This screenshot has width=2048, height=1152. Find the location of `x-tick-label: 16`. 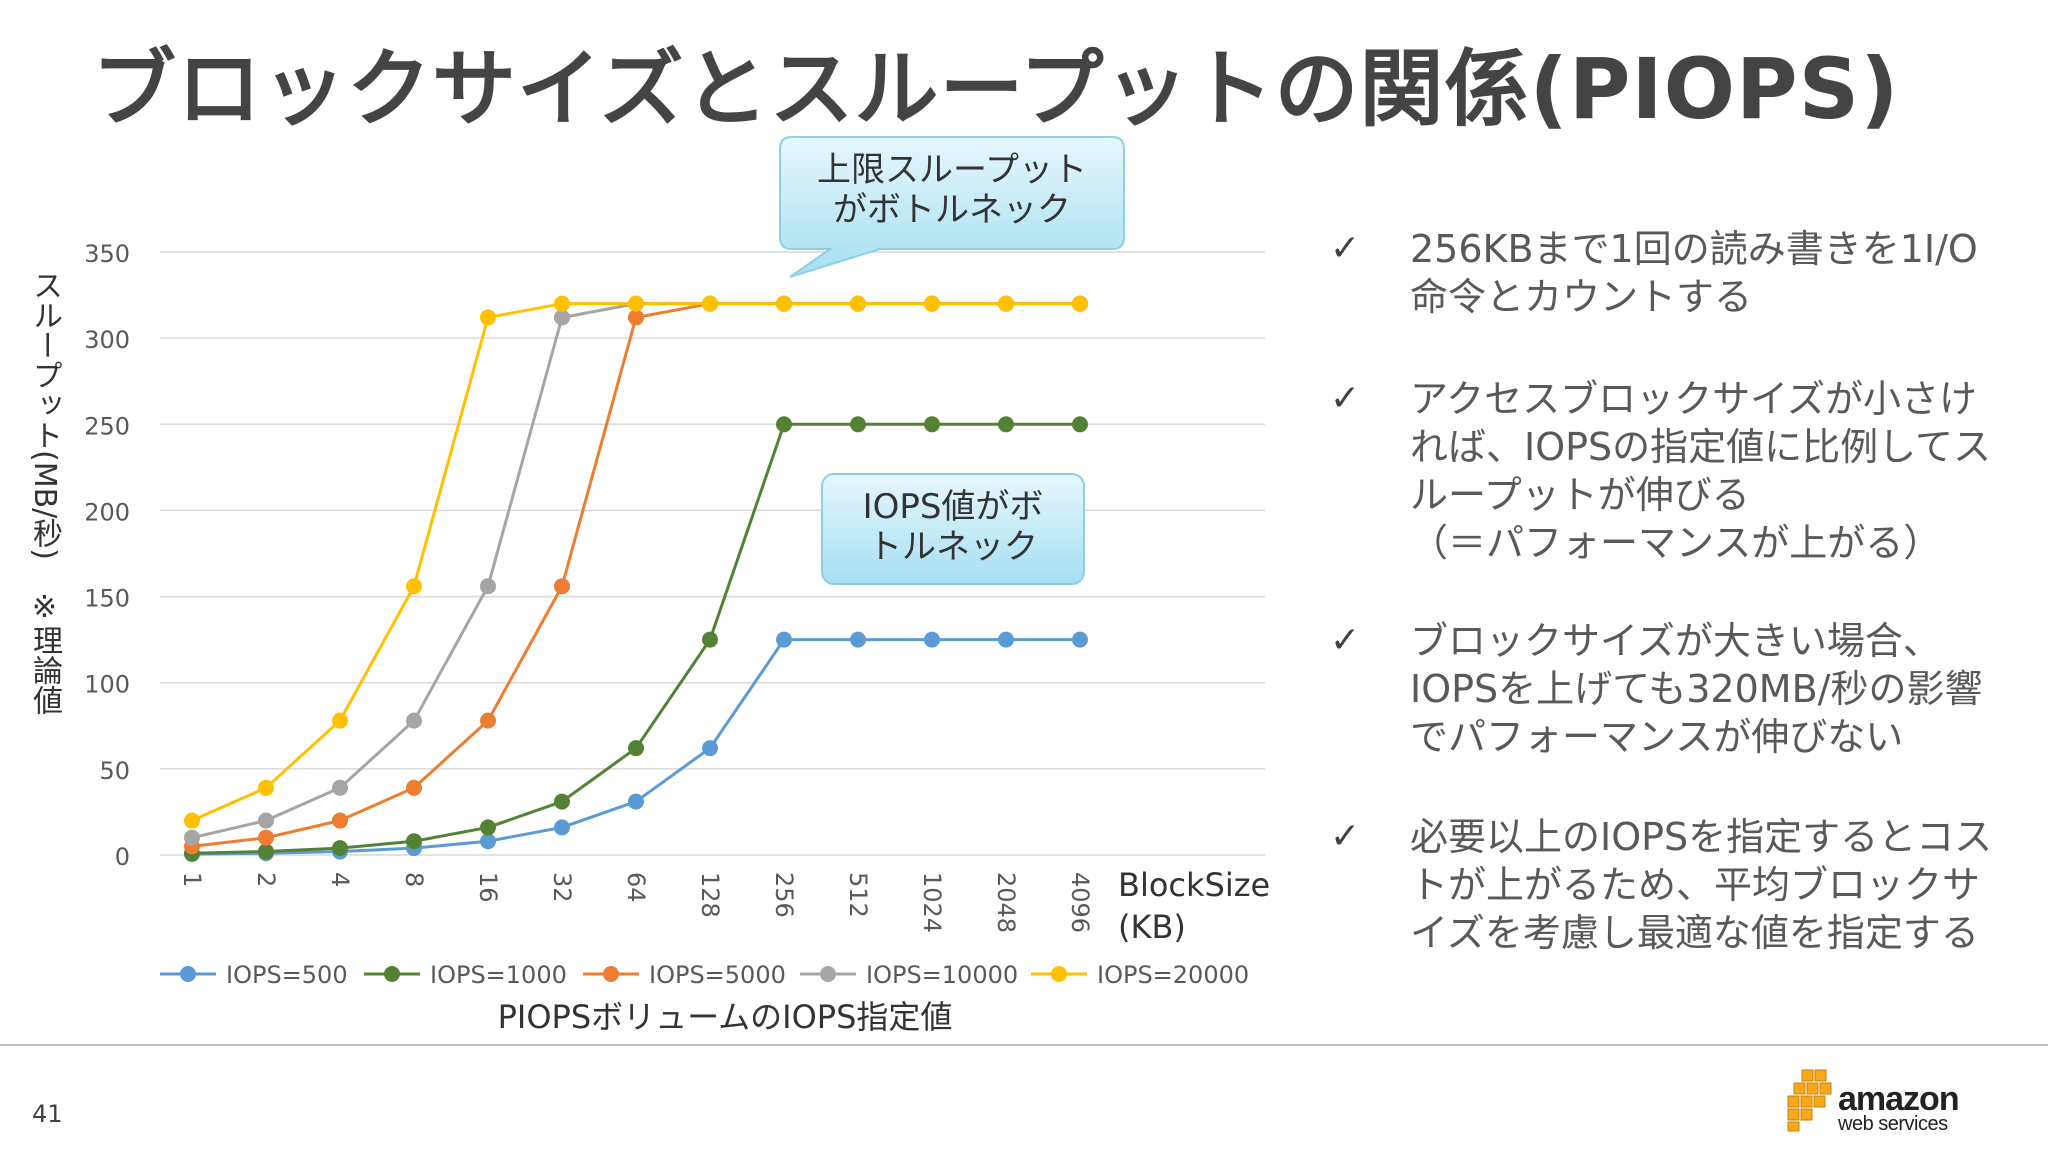

x-tick-label: 16 is located at coordinates (488, 887).